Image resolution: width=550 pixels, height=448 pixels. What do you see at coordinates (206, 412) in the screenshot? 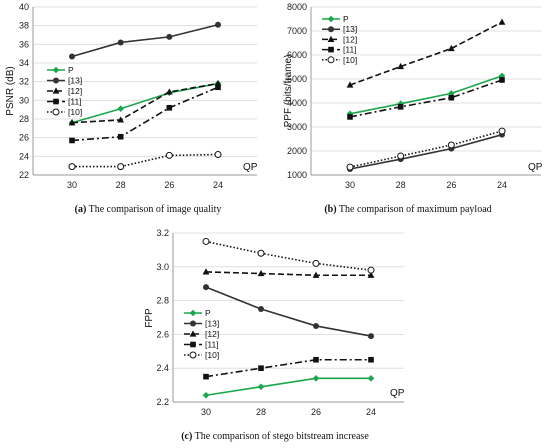
I see `chart-fpp-xtick: 30` at bounding box center [206, 412].